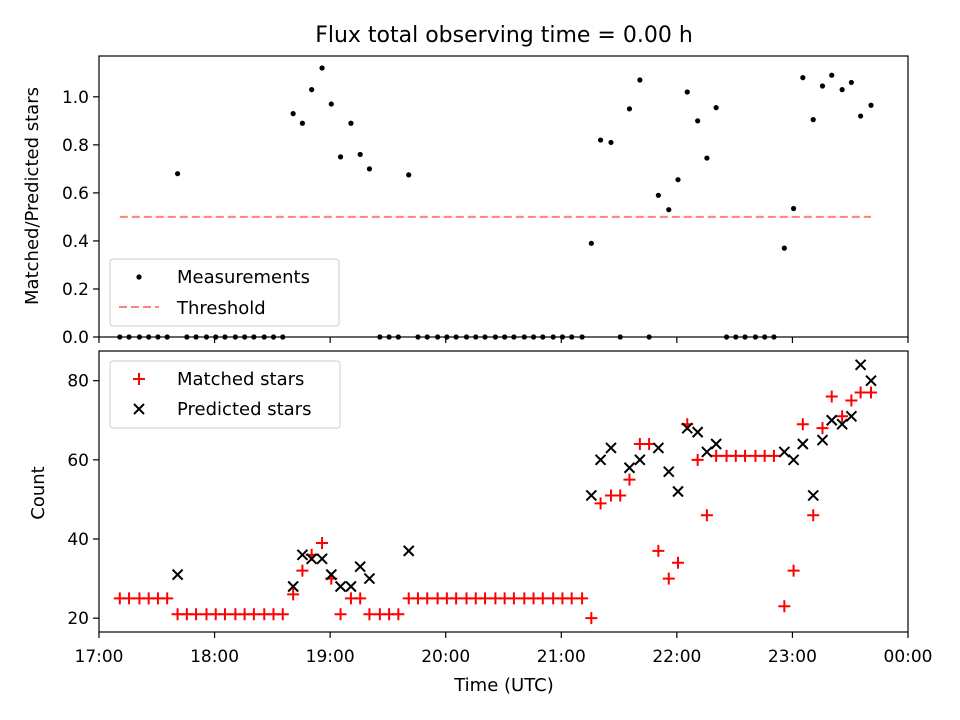  I want to click on x-axis-label: Time (UTC), so click(503, 685).